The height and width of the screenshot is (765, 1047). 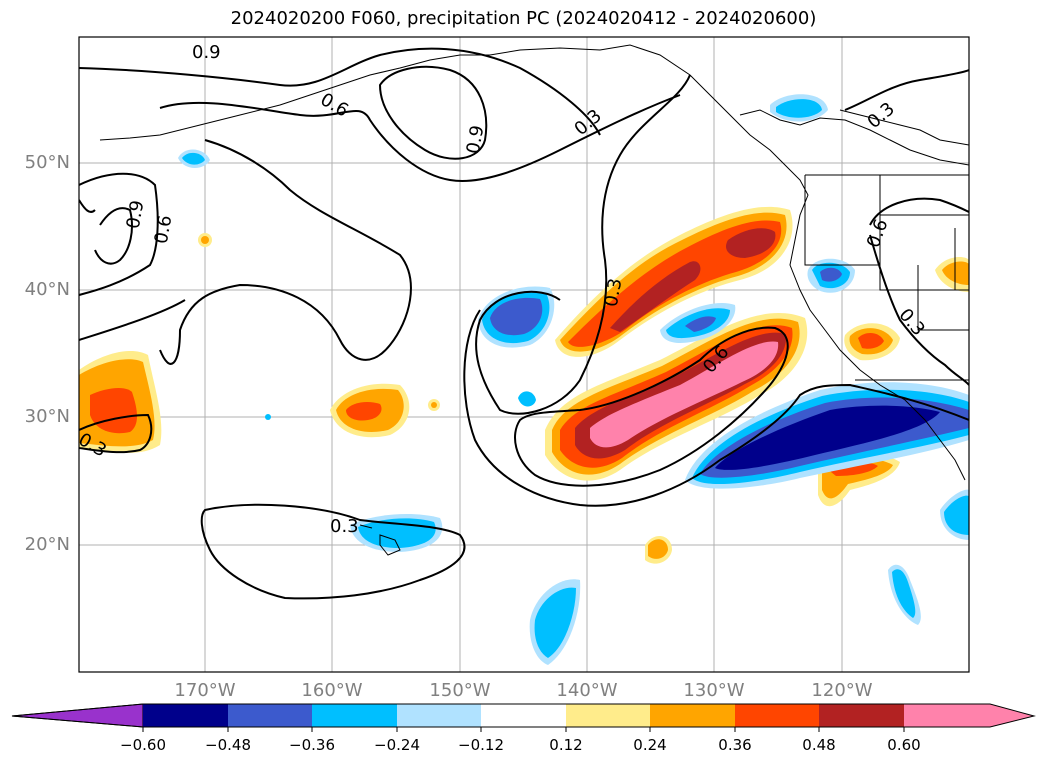 What do you see at coordinates (47, 544) in the screenshot?
I see `lat-tick-label: 20°N` at bounding box center [47, 544].